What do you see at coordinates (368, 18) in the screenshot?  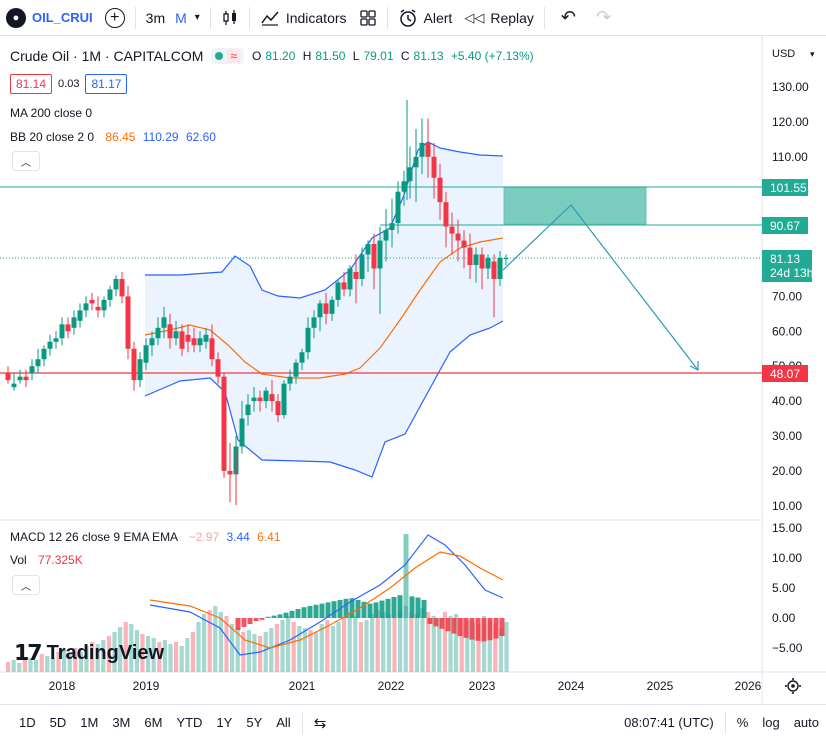 I see `layouts-button` at bounding box center [368, 18].